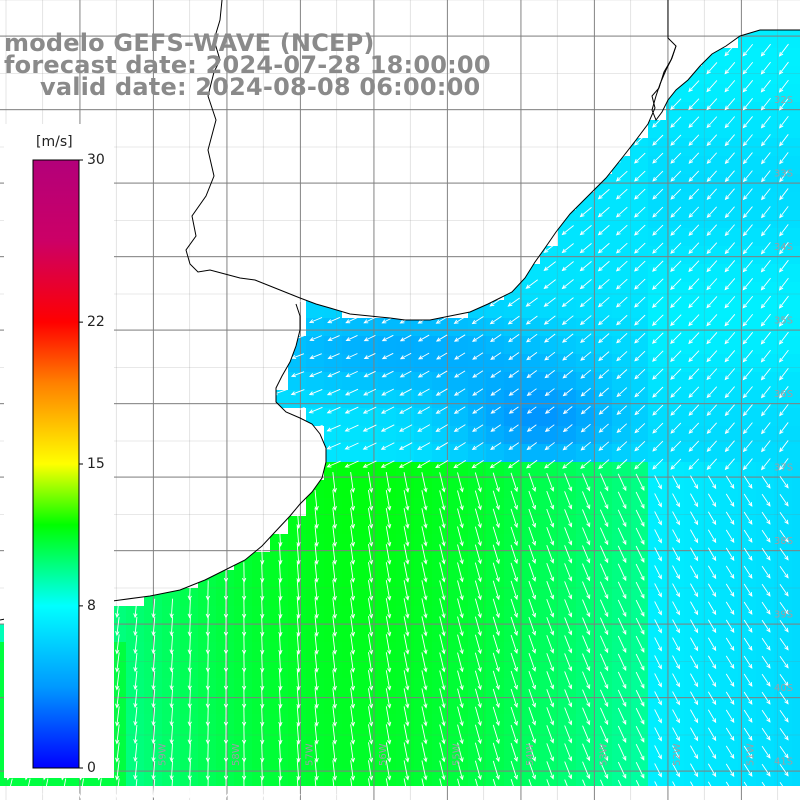 The height and width of the screenshot is (800, 800). What do you see at coordinates (783, 762) in the screenshot?
I see `latitude-label: 41S` at bounding box center [783, 762].